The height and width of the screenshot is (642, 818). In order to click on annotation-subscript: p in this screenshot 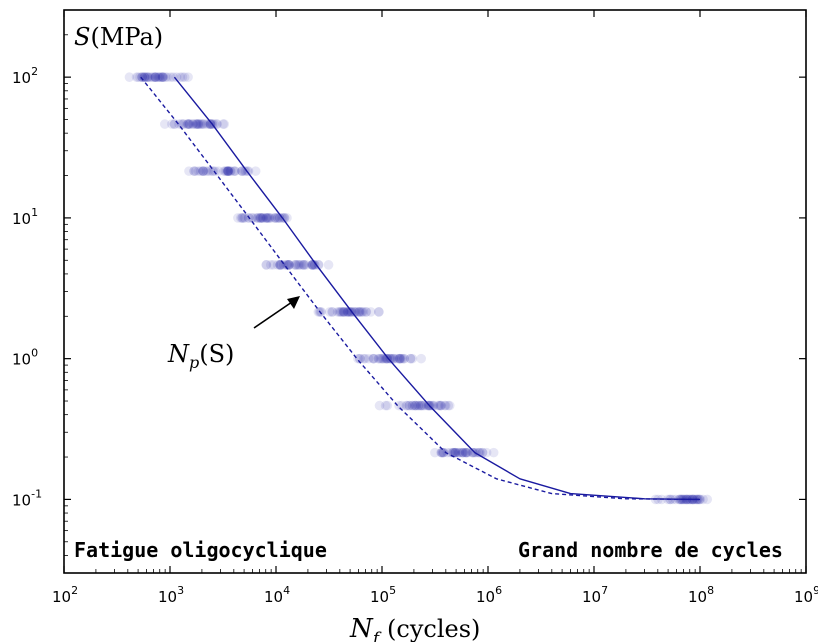, I will do `click(194, 362)`.